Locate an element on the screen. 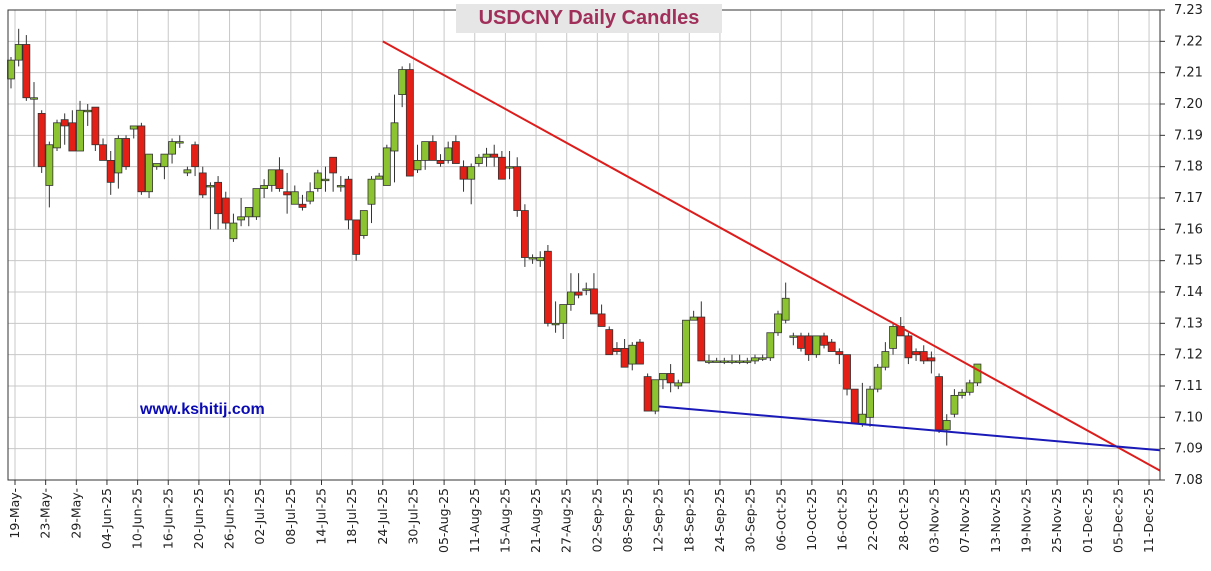 This screenshot has height=571, width=1211. x-tick-label: 23-May- is located at coordinates (45, 513).